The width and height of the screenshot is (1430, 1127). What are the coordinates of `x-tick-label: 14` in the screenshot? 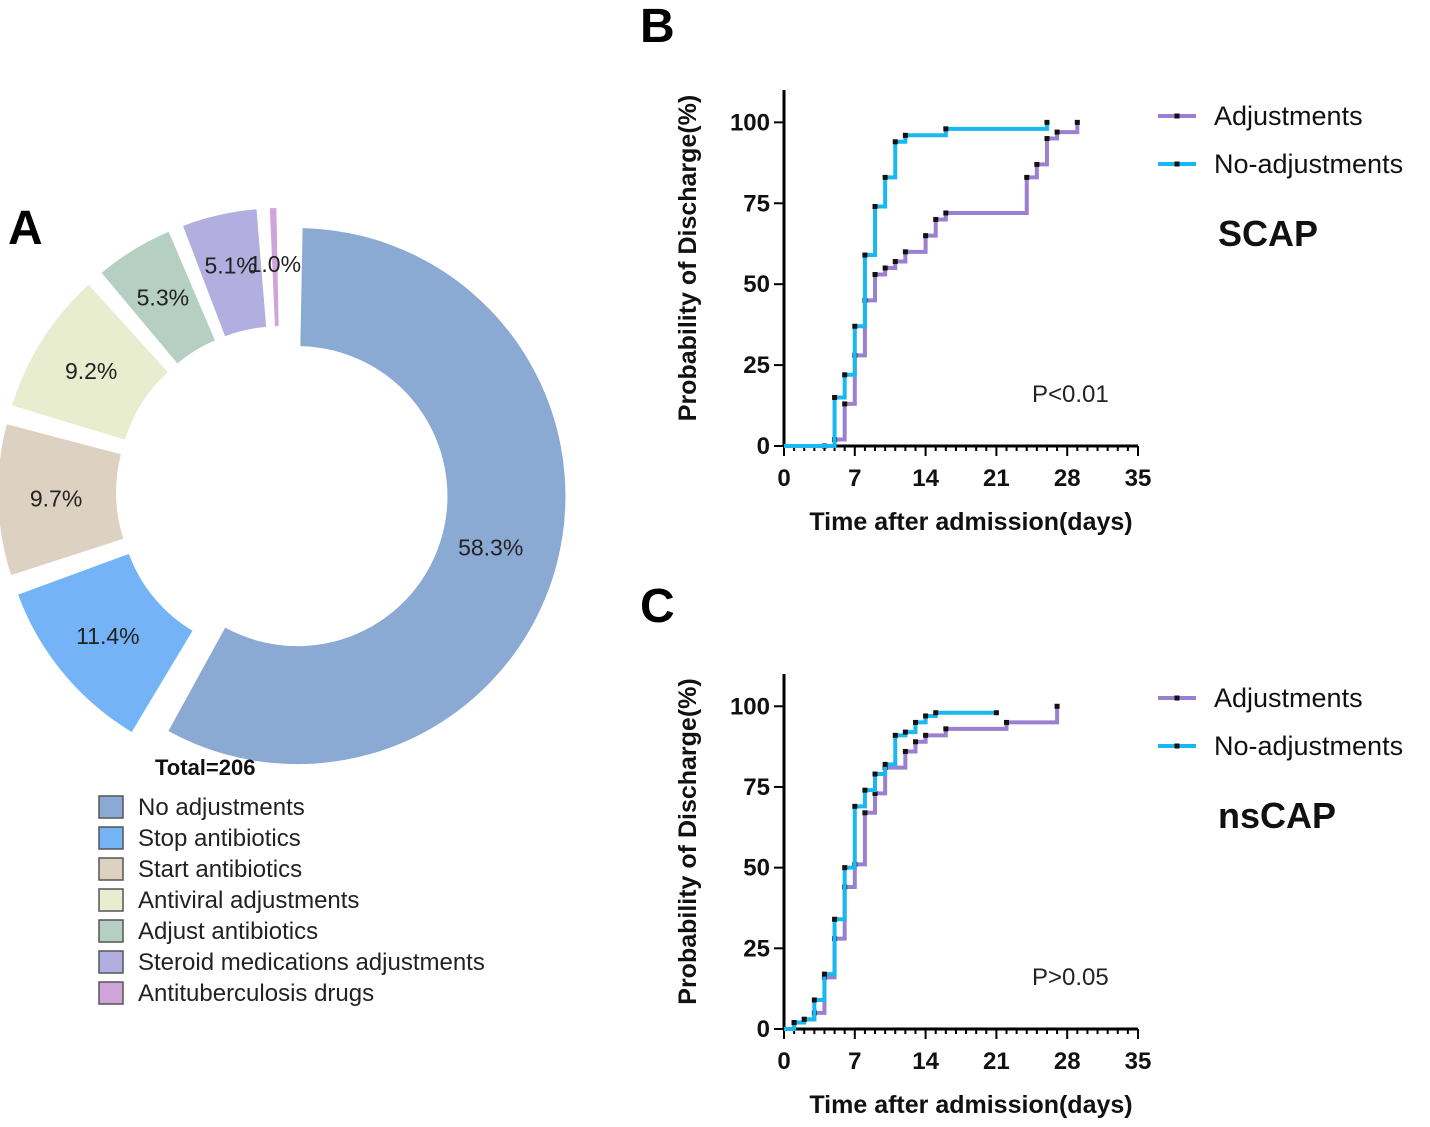 It's located at (925, 1061).